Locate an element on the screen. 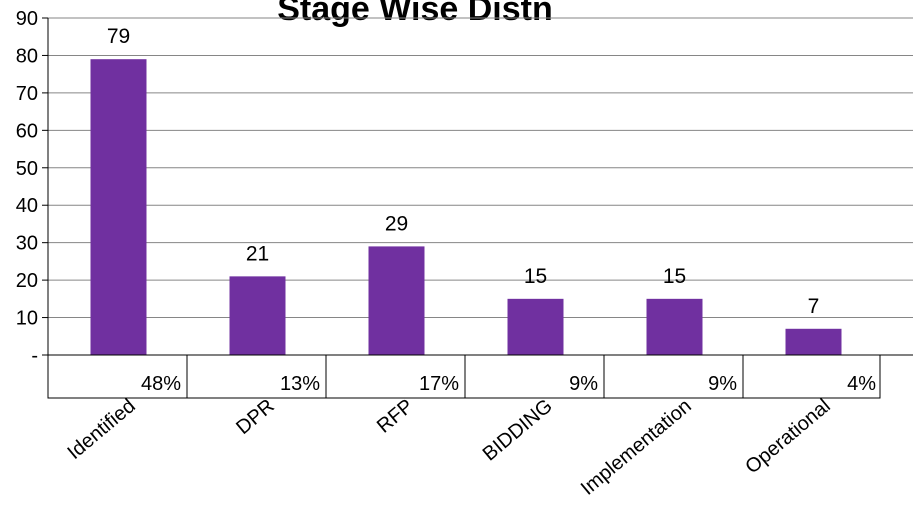 This screenshot has height=531, width=913. percent-table-border is located at coordinates (464, 376).